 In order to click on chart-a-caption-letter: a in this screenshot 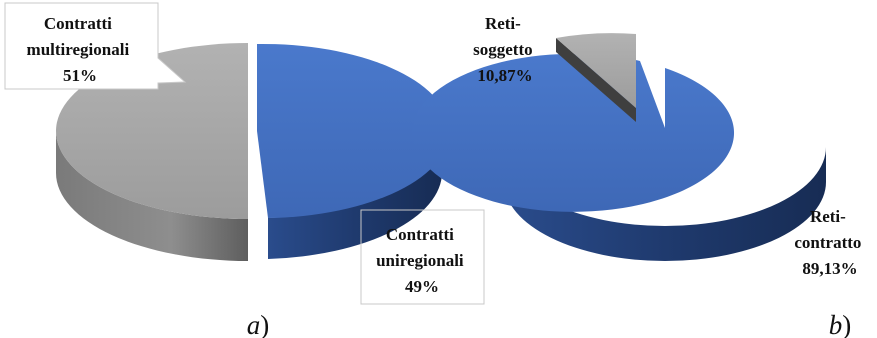, I will do `click(254, 324)`.